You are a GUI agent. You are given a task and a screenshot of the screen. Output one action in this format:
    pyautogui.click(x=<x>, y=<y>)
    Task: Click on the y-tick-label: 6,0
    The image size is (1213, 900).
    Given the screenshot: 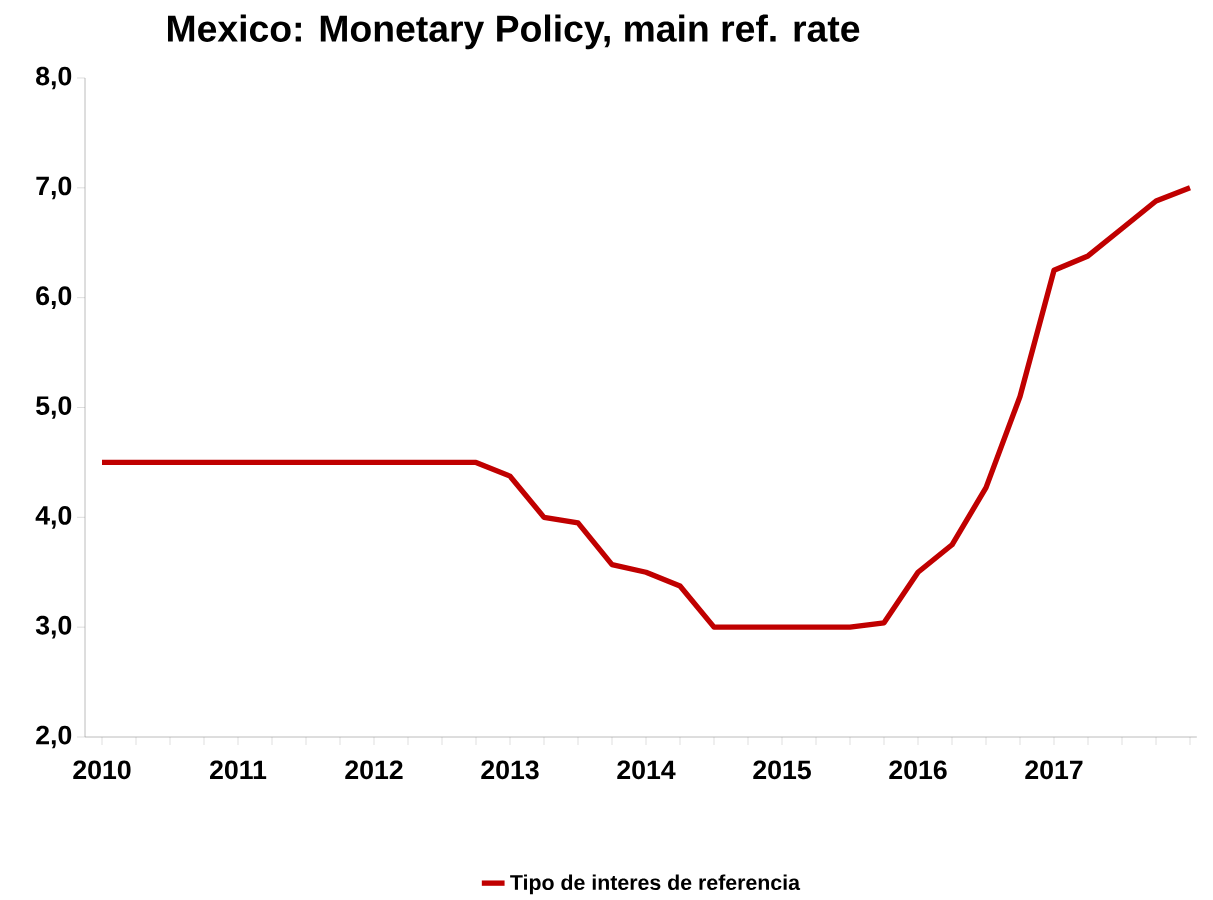 What is the action you would take?
    pyautogui.click(x=54, y=298)
    